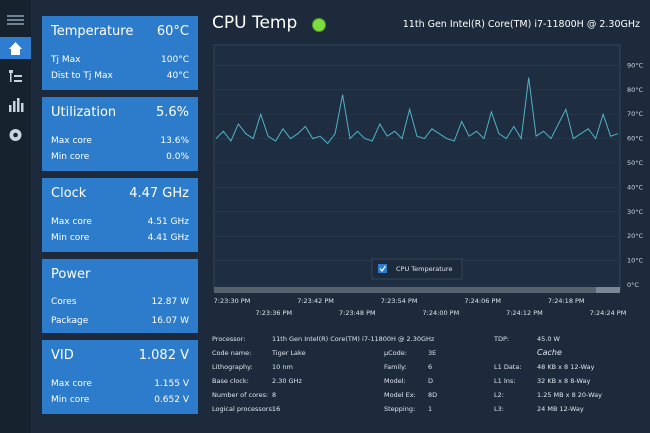 The image size is (650, 433). I want to click on y-tick-label: 40°C, so click(635, 187).